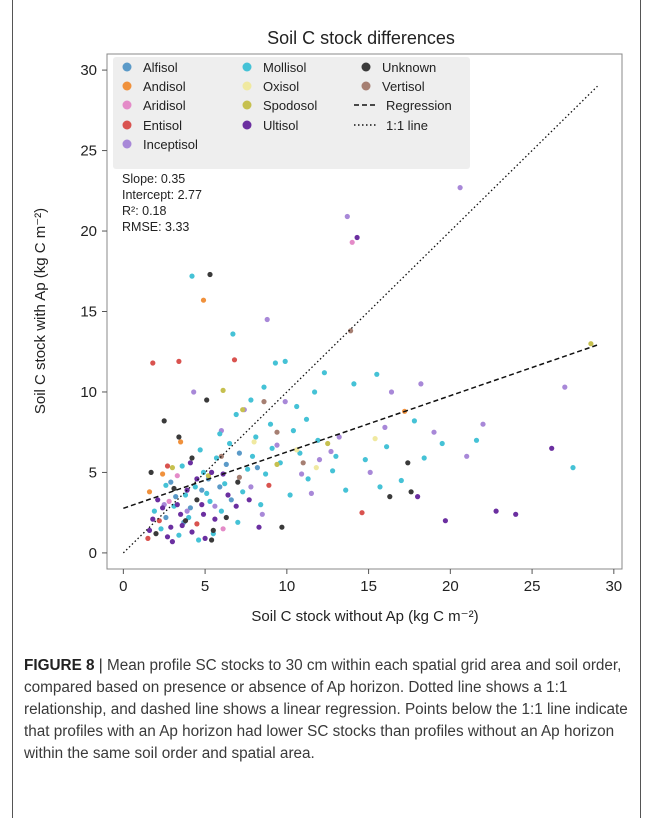 The width and height of the screenshot is (657, 818). Describe the element at coordinates (221, 456) in the screenshot. I see `data-point-vertisol` at that location.